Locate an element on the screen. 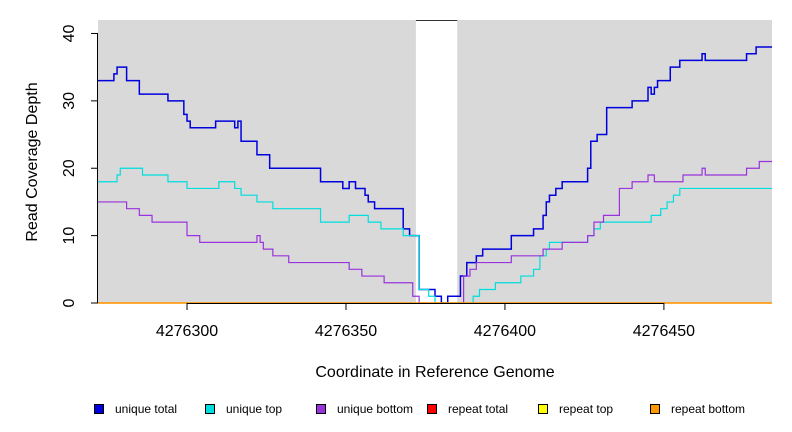 Image resolution: width=792 pixels, height=432 pixels. x-tick-label: 4276300 is located at coordinates (187, 331).